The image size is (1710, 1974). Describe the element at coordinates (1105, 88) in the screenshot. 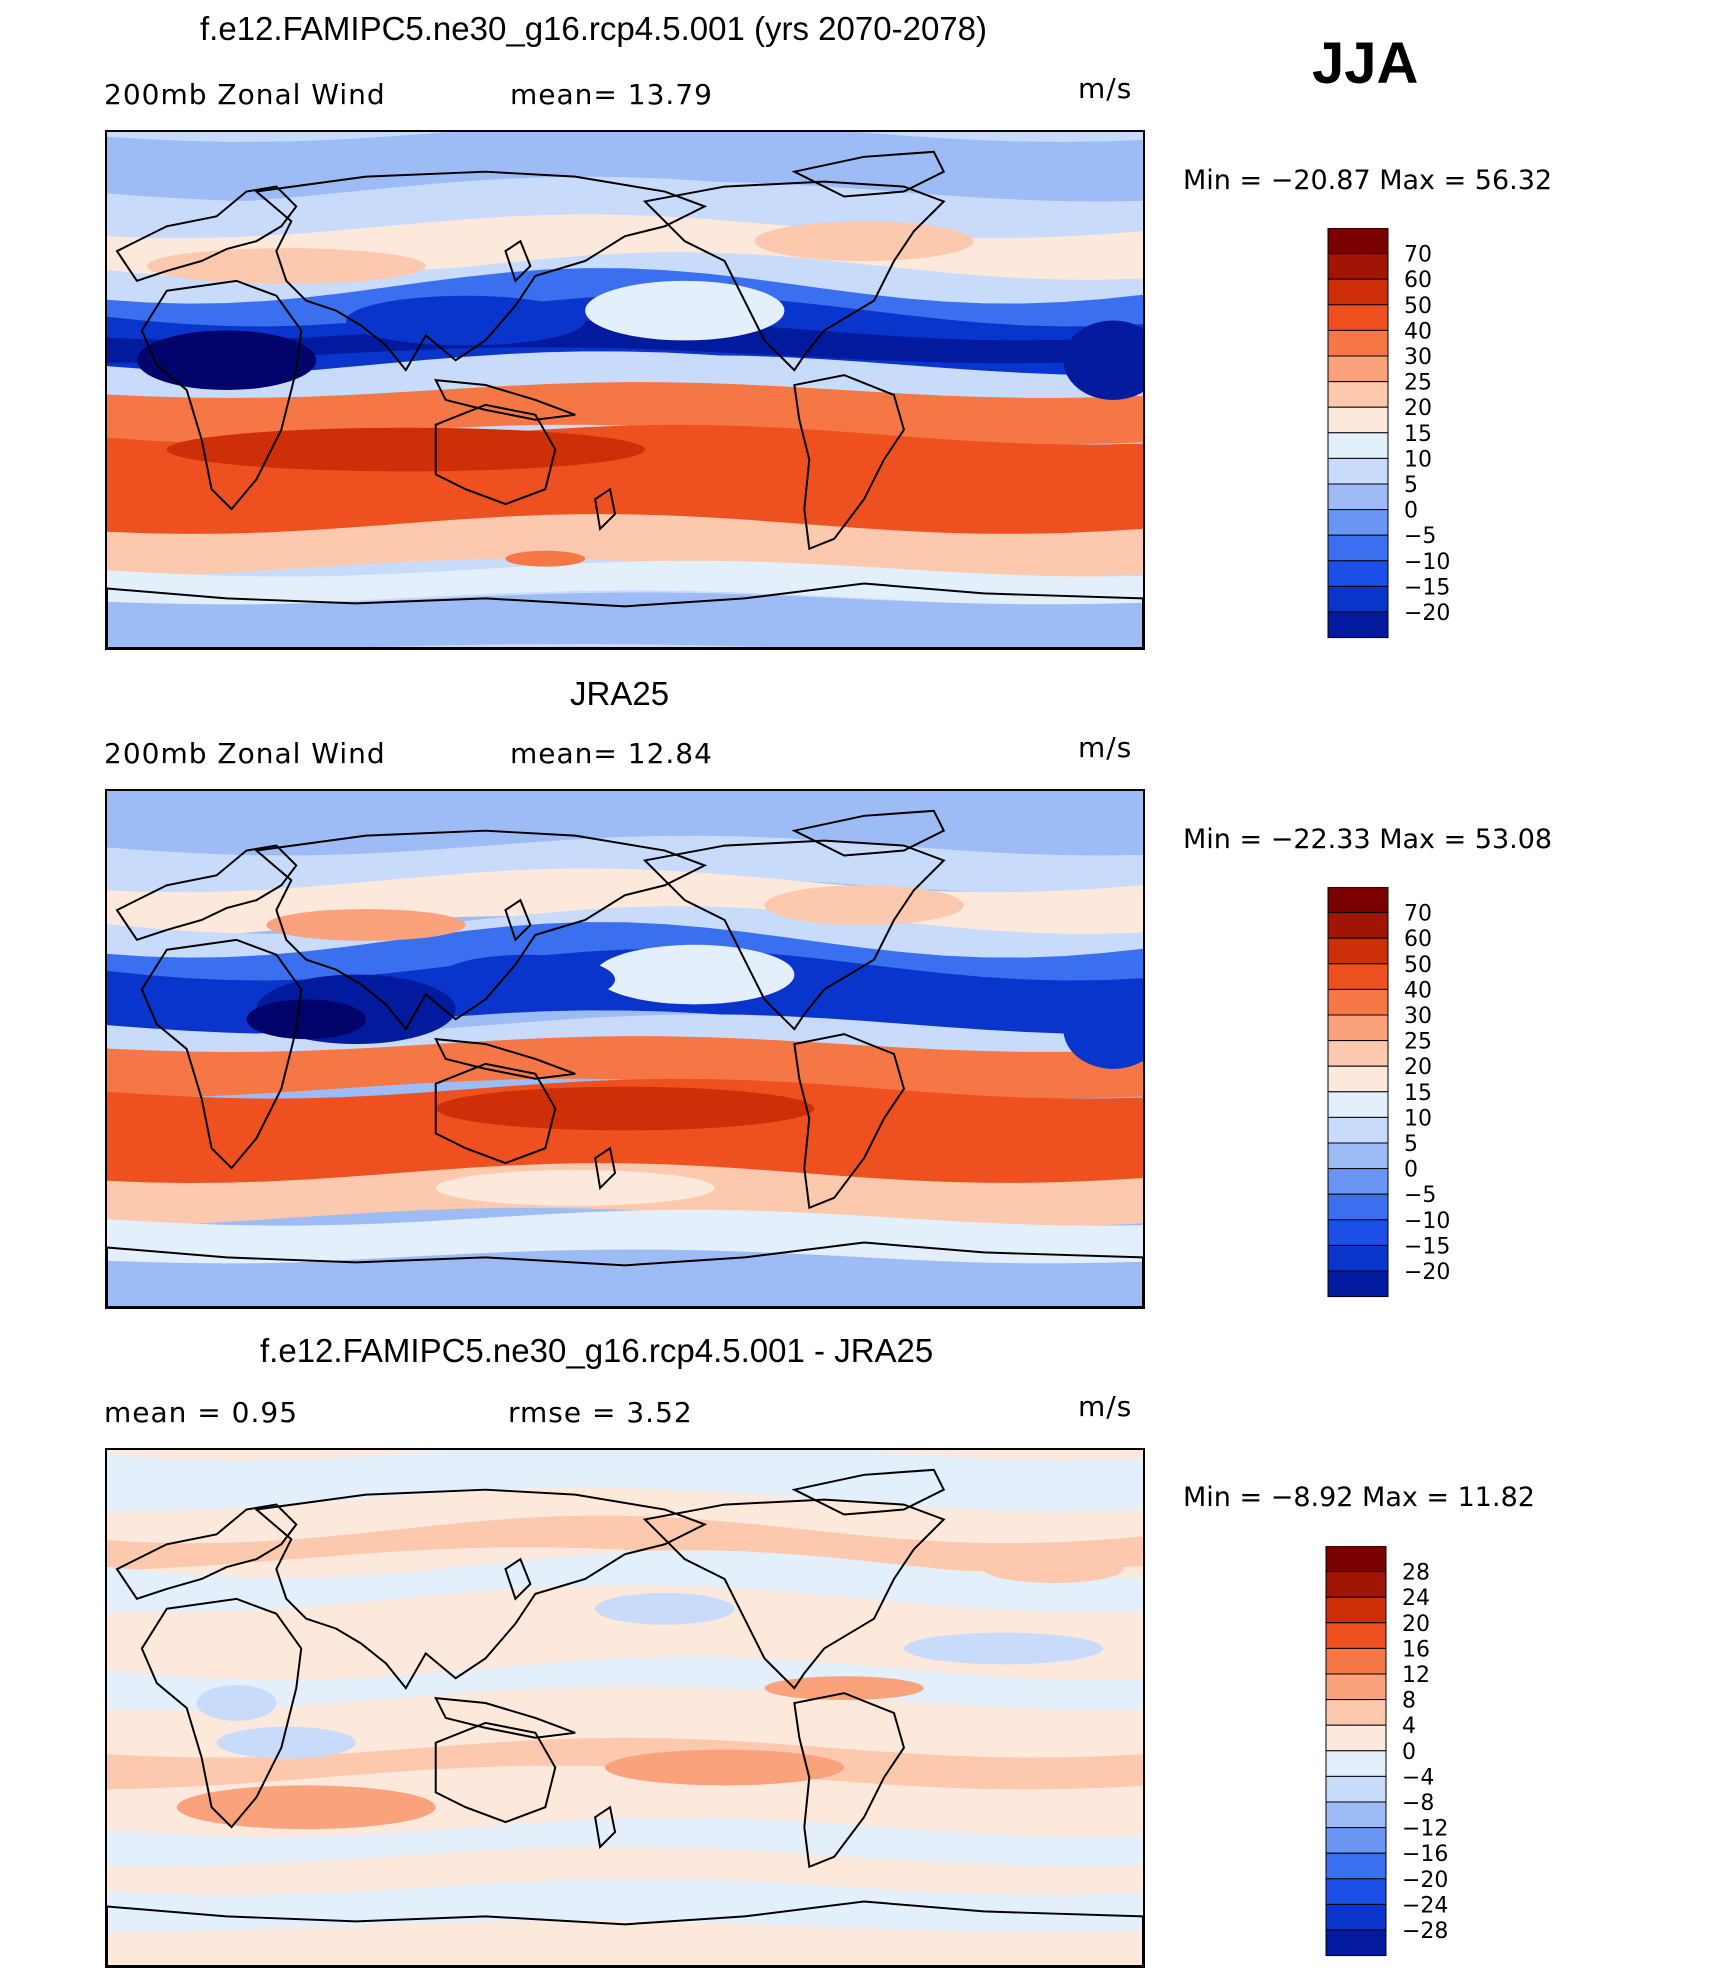

I see `units-label-model: m/s` at that location.